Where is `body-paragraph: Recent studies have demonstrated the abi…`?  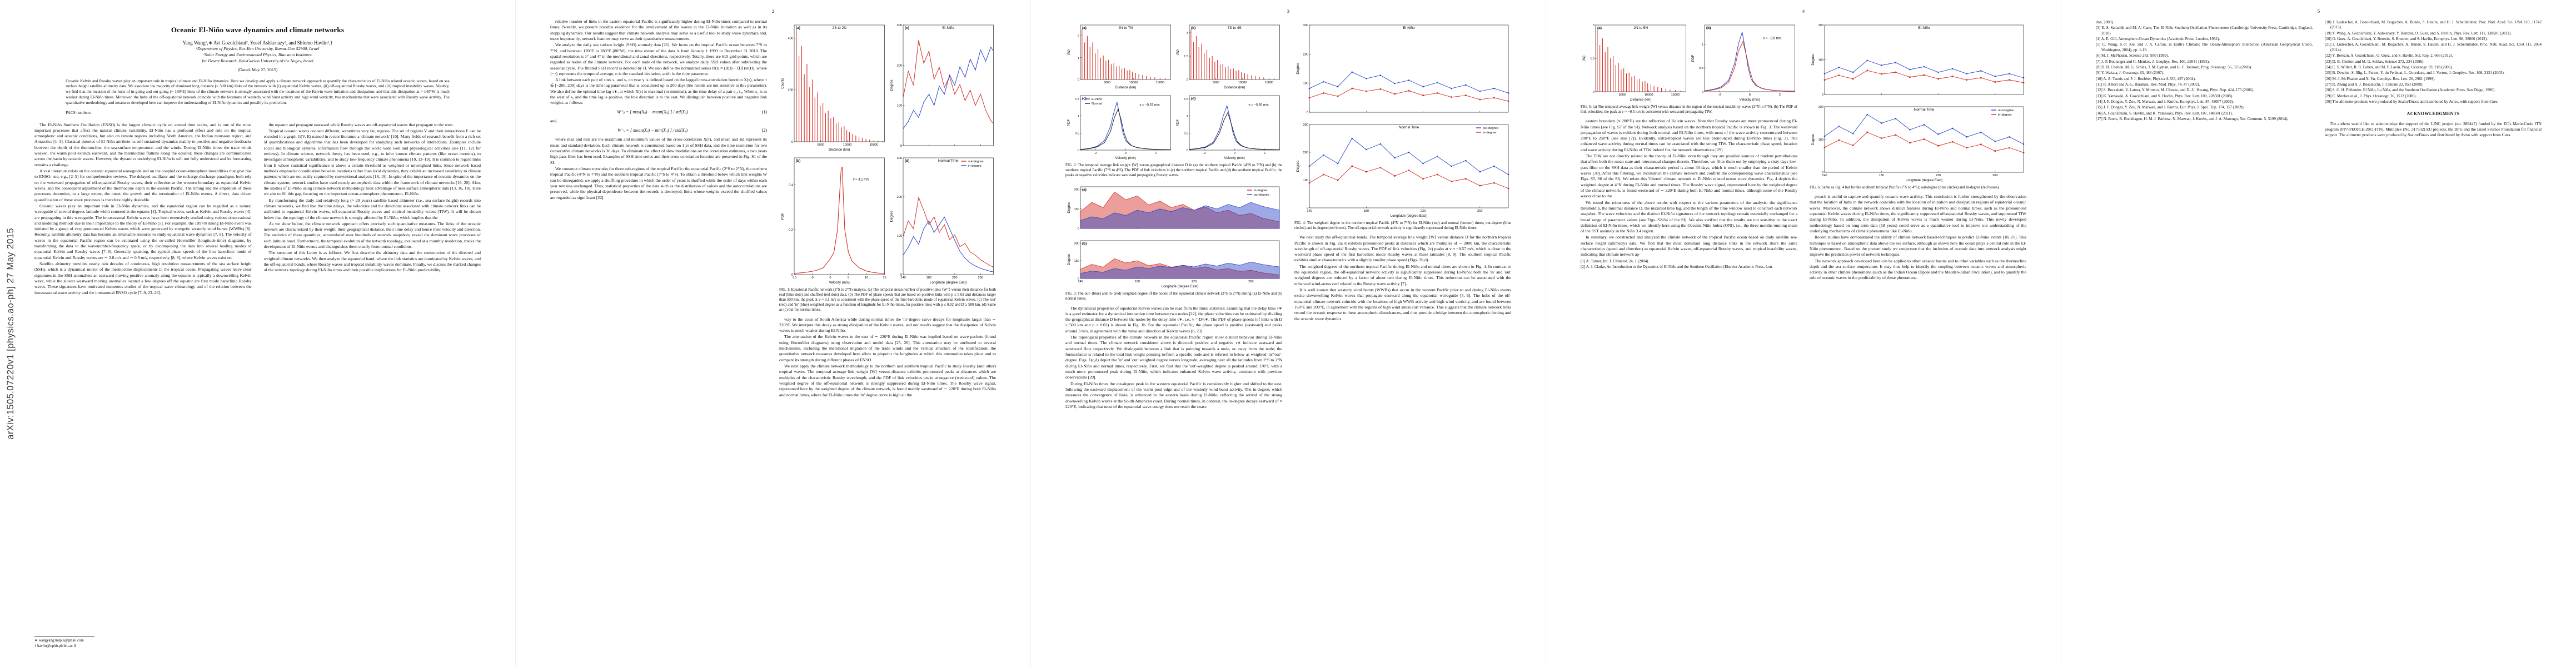
body-paragraph: Recent studies have demonstrated the abi… is located at coordinates (1918, 246).